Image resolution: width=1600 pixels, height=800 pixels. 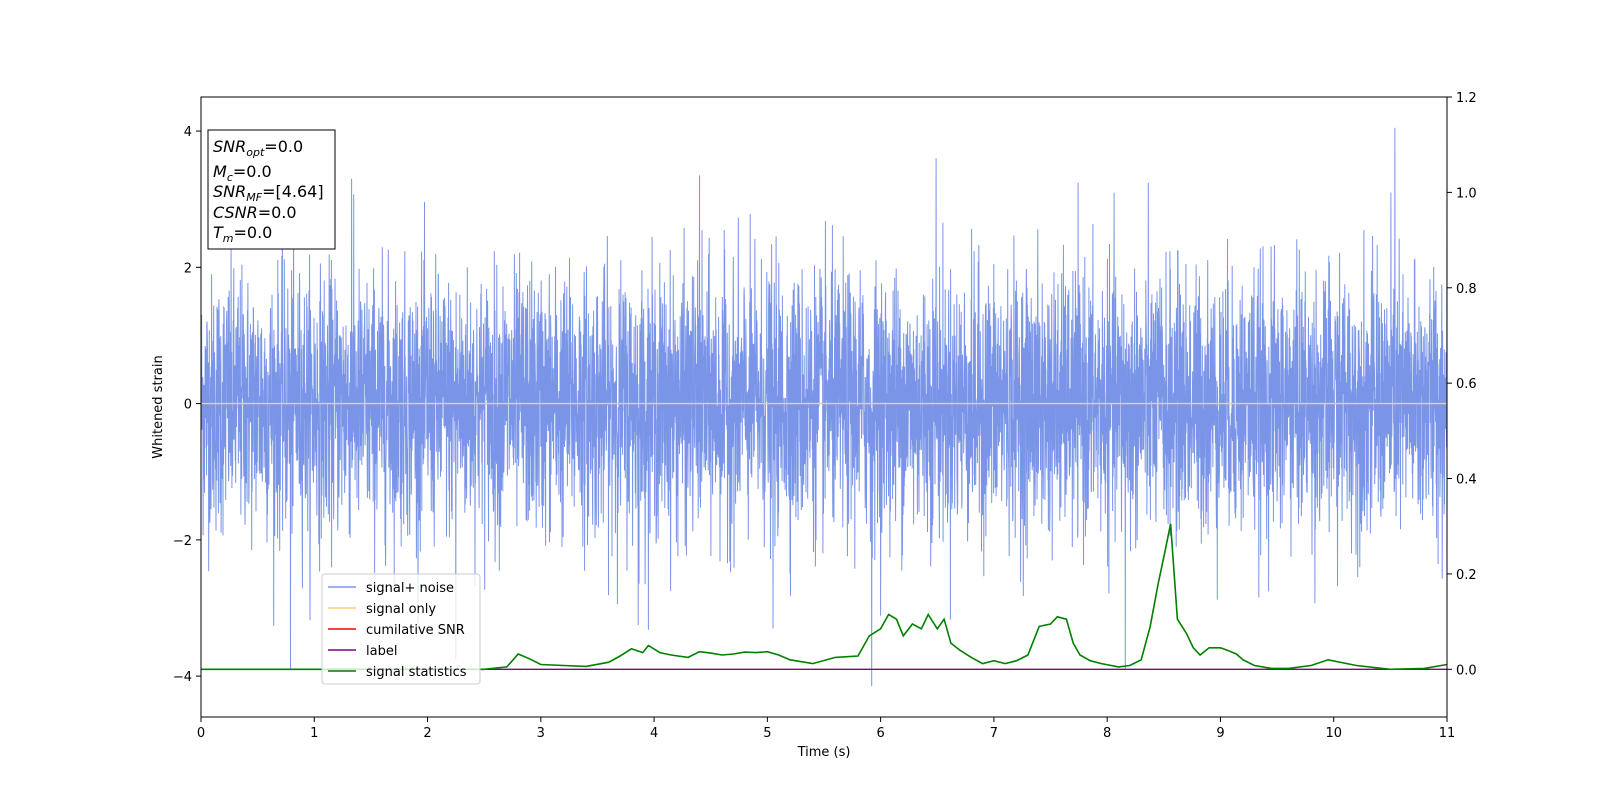 What do you see at coordinates (416, 672) in the screenshot?
I see `legend-label: signal statistics` at bounding box center [416, 672].